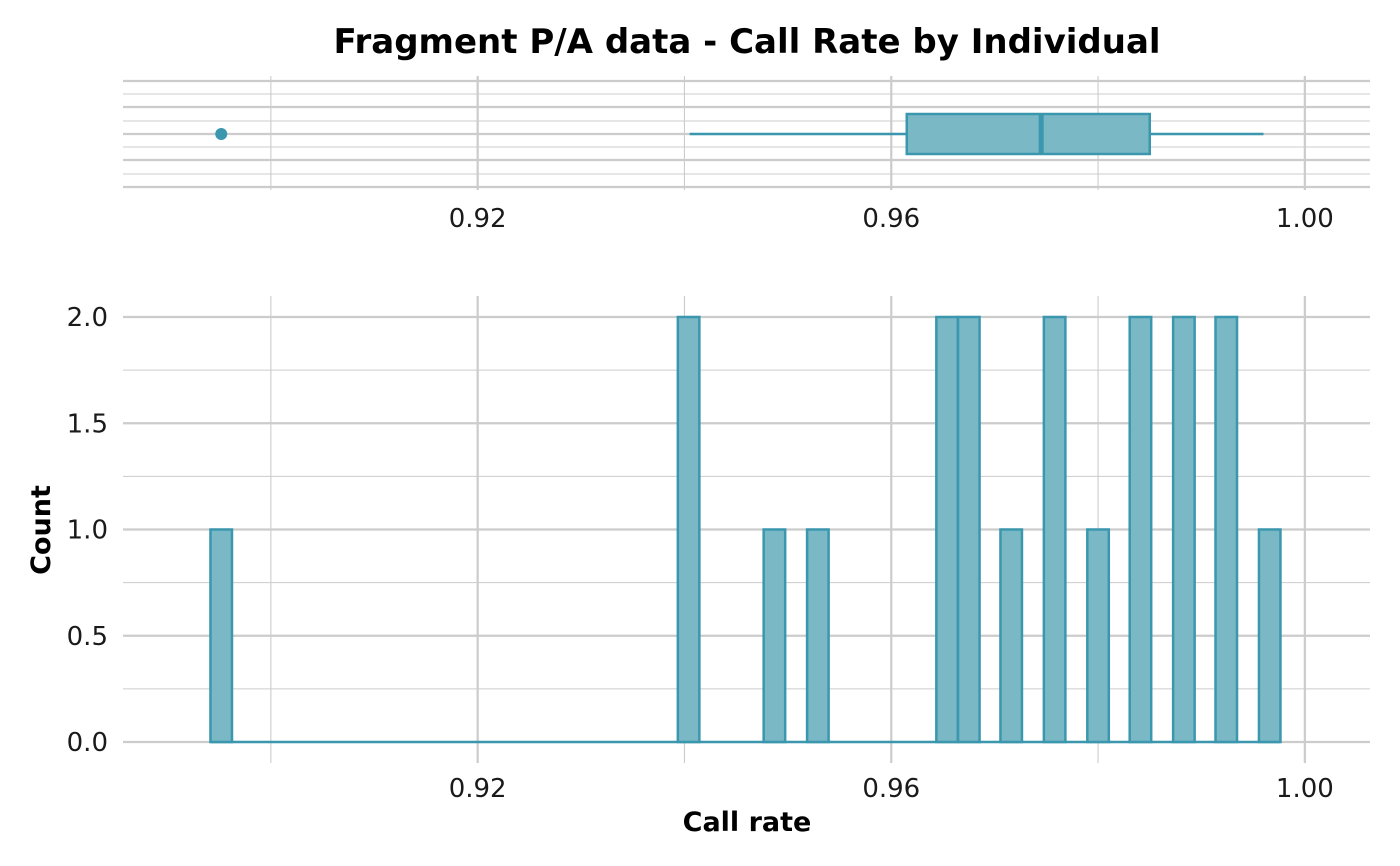  What do you see at coordinates (87, 637) in the screenshot?
I see `y-tick-label: 0.5` at bounding box center [87, 637].